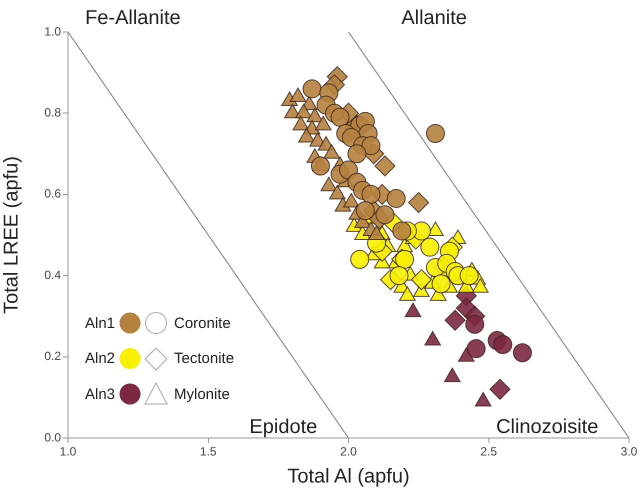 This screenshot has width=640, height=489. Describe the element at coordinates (204, 358) in the screenshot. I see `annotation: Tectonite` at that location.